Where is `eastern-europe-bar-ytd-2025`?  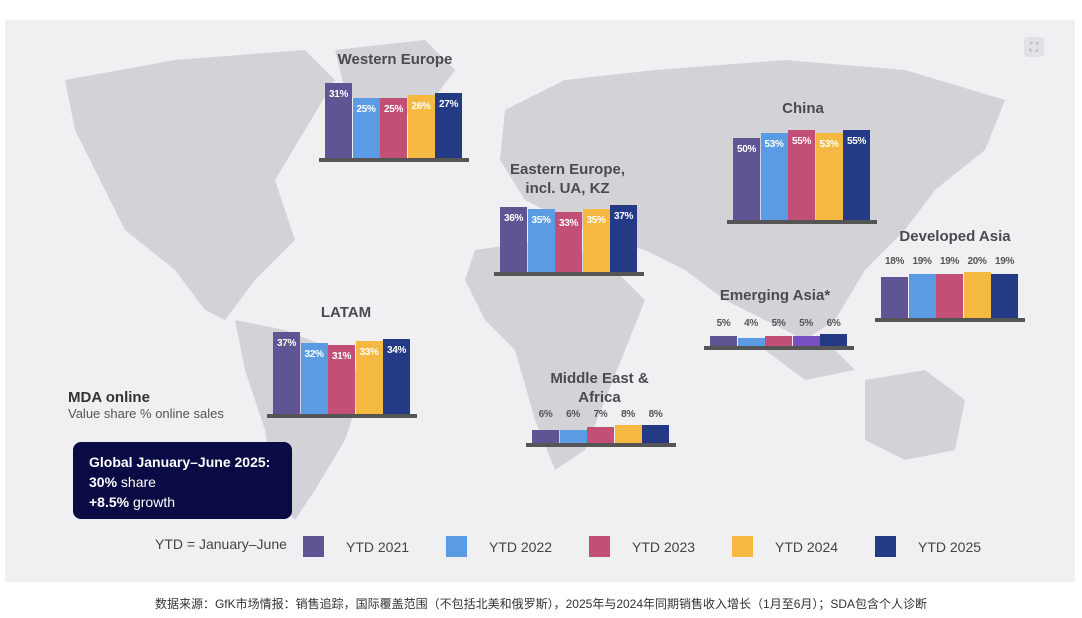
eastern-europe-bar-ytd-2025 is located at coordinates (623, 238).